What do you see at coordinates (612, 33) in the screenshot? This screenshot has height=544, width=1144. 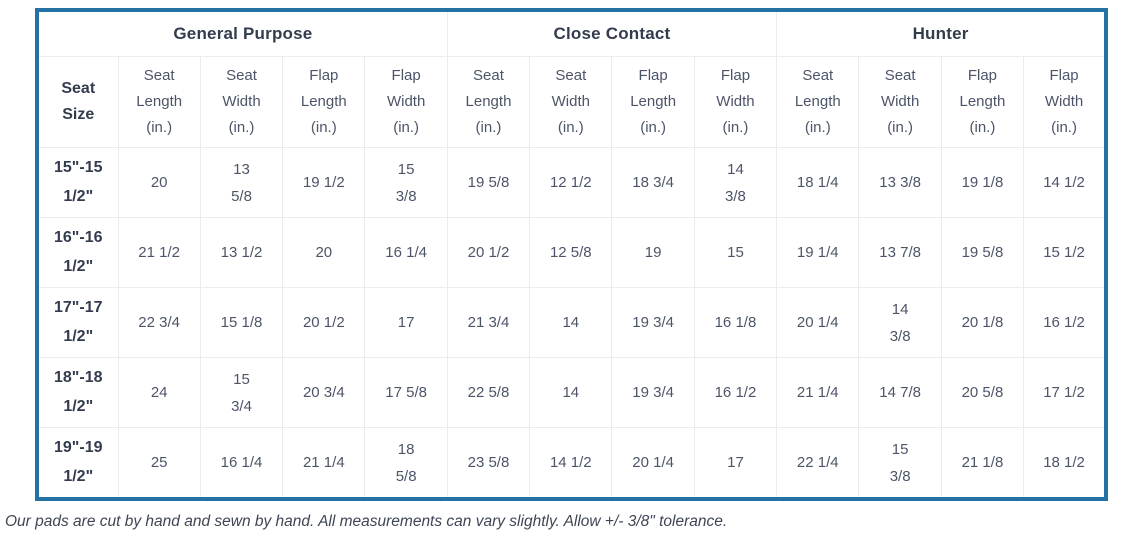 I see `group-header-close-contact: Close Contact` at bounding box center [612, 33].